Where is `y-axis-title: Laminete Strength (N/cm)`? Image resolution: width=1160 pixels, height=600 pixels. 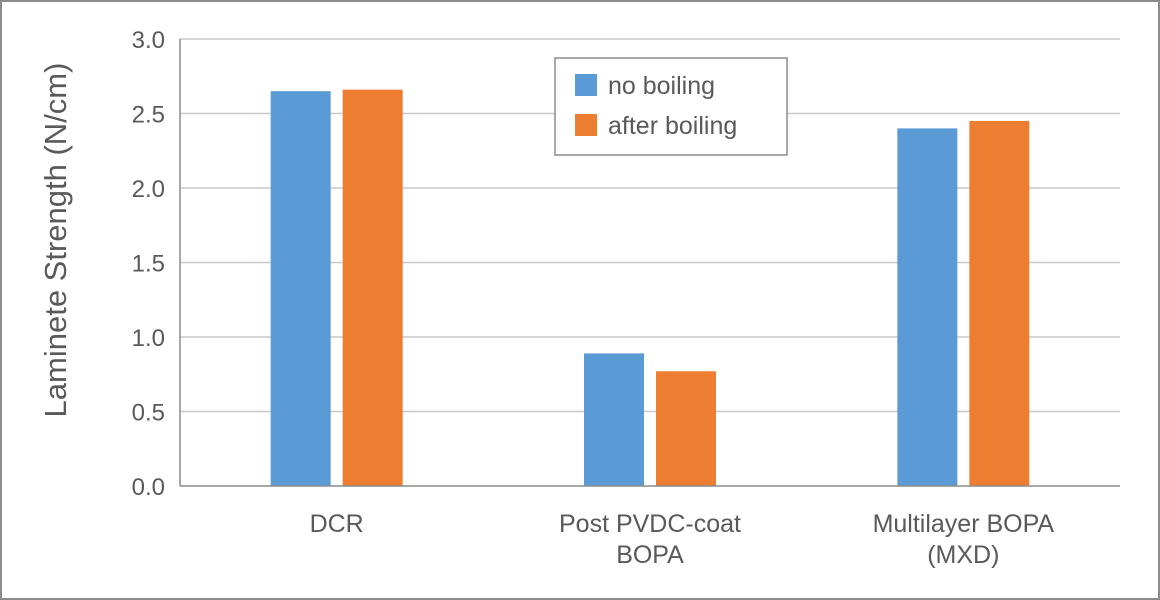
y-axis-title: Laminete Strength (N/cm) is located at coordinates (55, 240).